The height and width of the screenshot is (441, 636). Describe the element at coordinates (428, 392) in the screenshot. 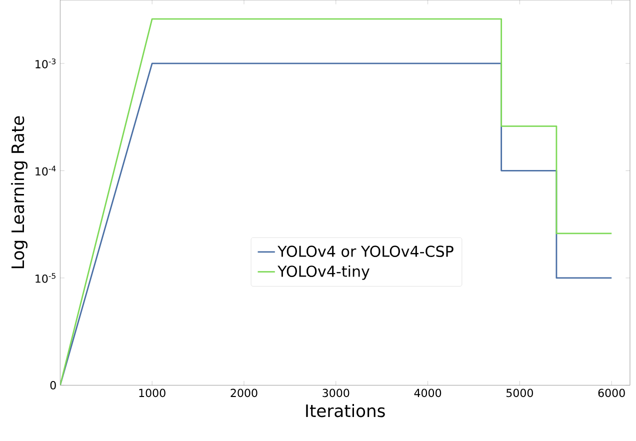

I see `x-tick-label: 4000` at that location.